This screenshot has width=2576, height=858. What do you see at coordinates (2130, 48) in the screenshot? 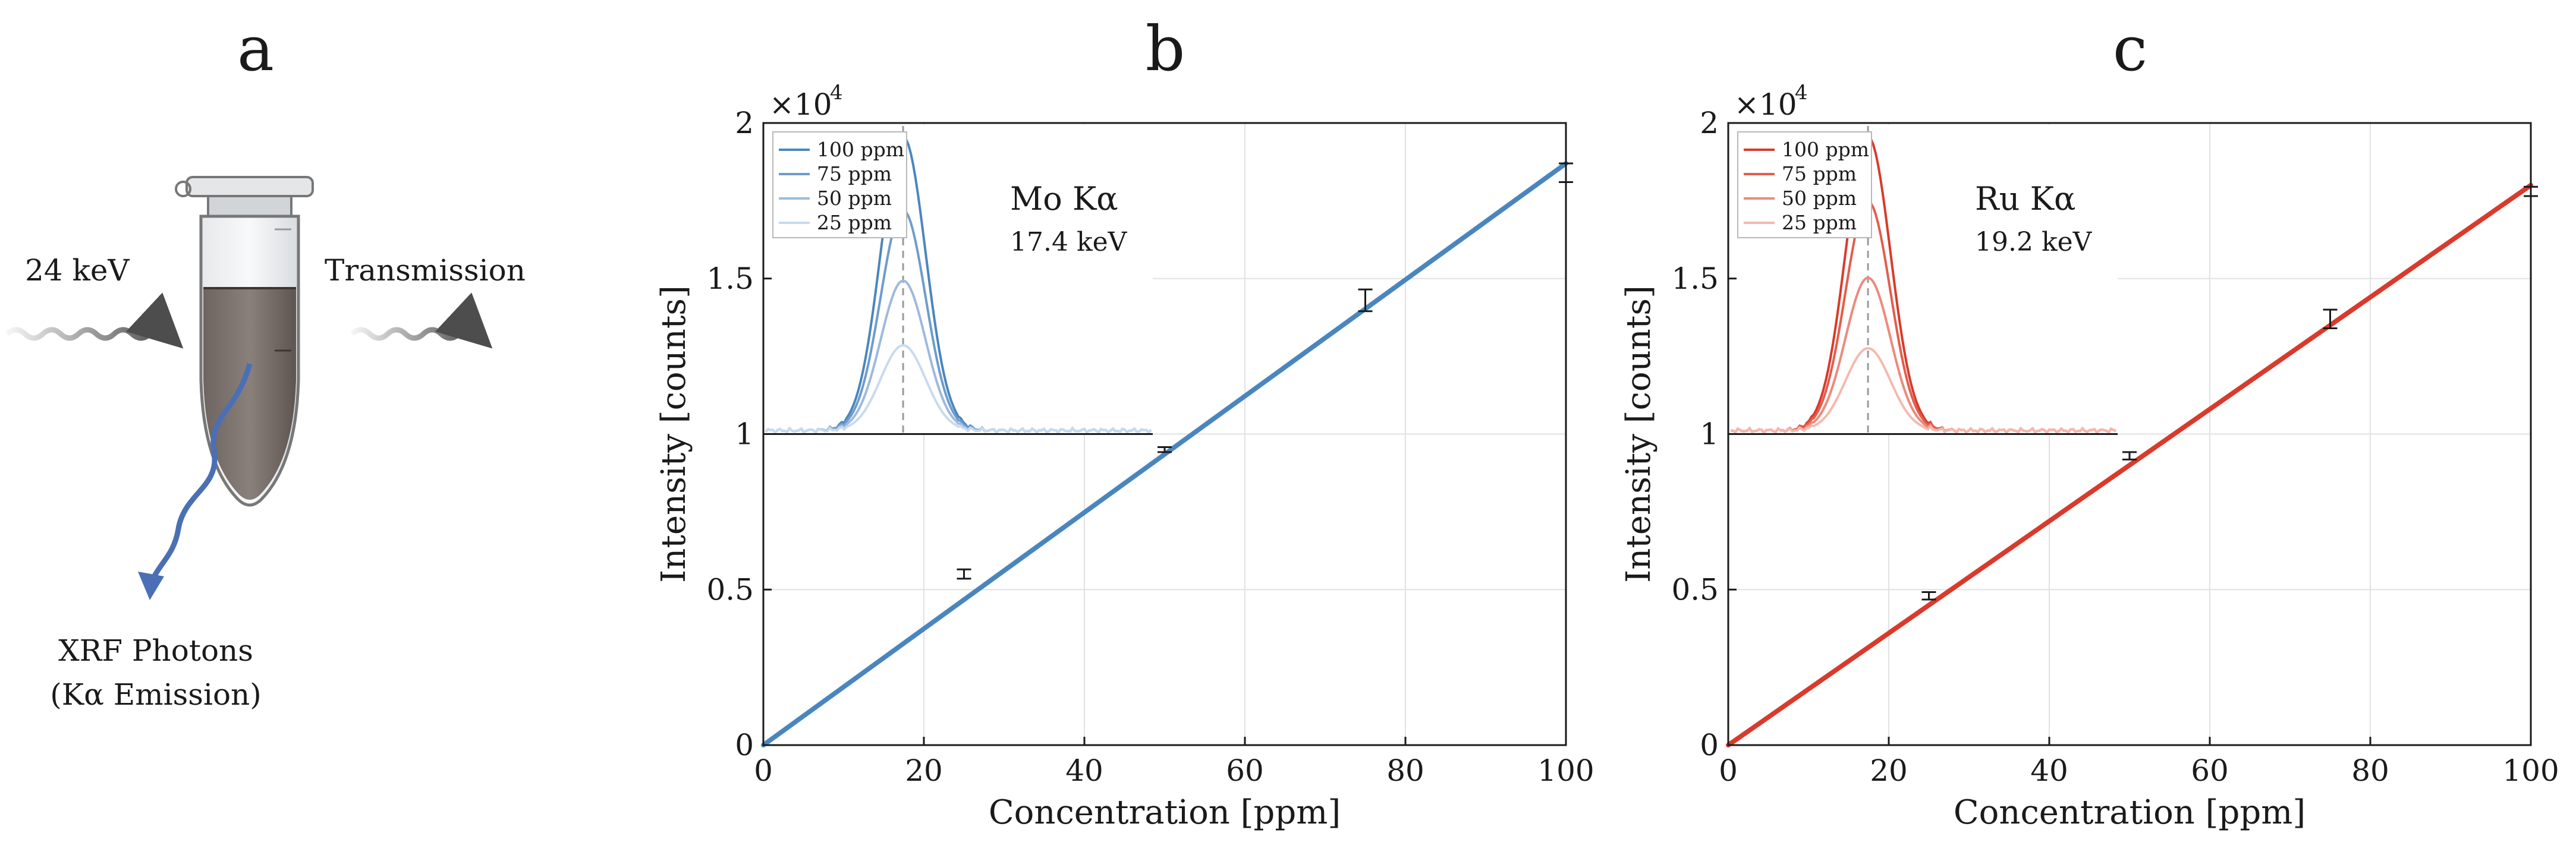
I see `panel-c-label: c` at bounding box center [2130, 48].